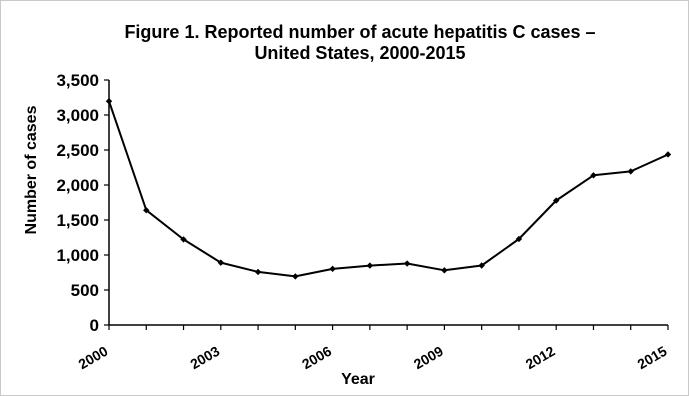  Describe the element at coordinates (77, 185) in the screenshot. I see `y-tick-label: 2,000` at that location.